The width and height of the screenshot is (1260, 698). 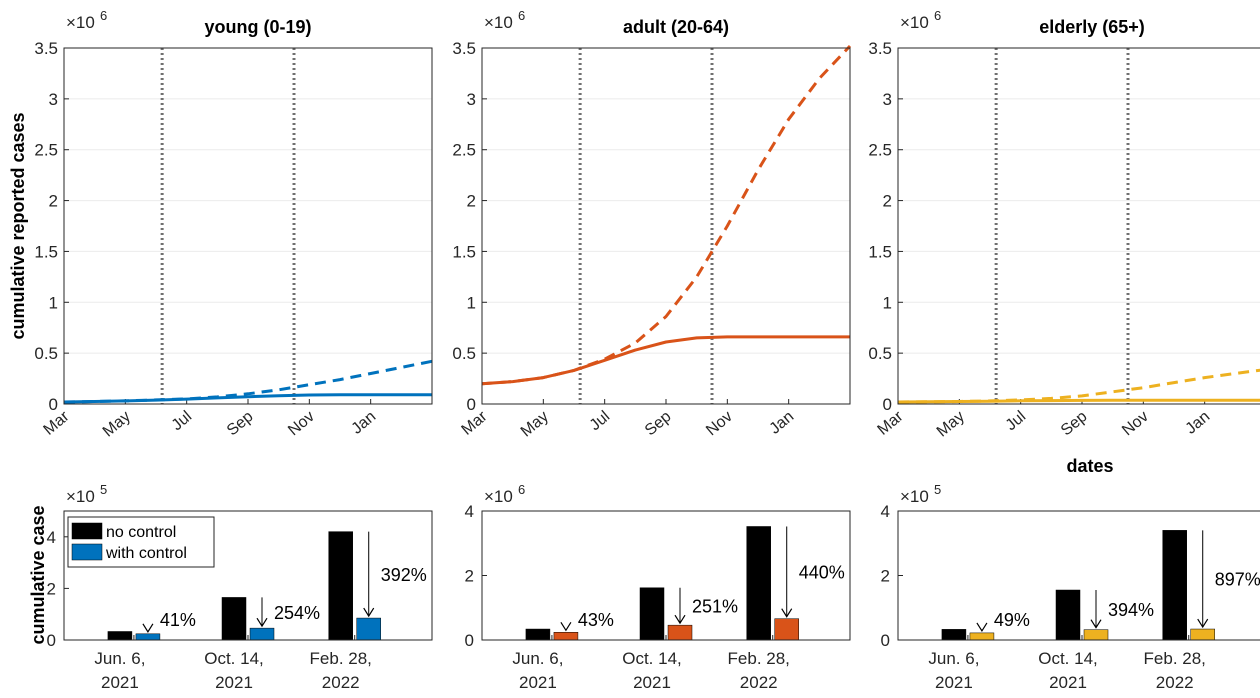 What do you see at coordinates (87, 531) in the screenshot?
I see `legend-swatch` at bounding box center [87, 531].